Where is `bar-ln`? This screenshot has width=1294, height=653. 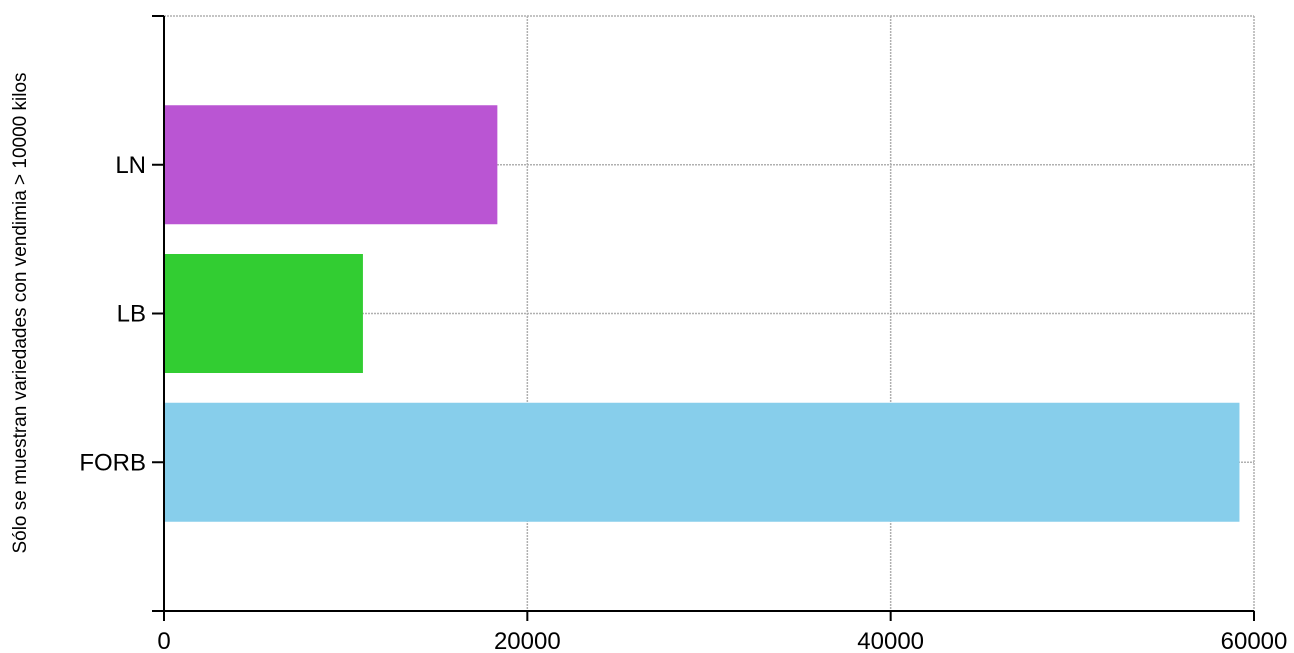
bar-ln is located at coordinates (331, 165).